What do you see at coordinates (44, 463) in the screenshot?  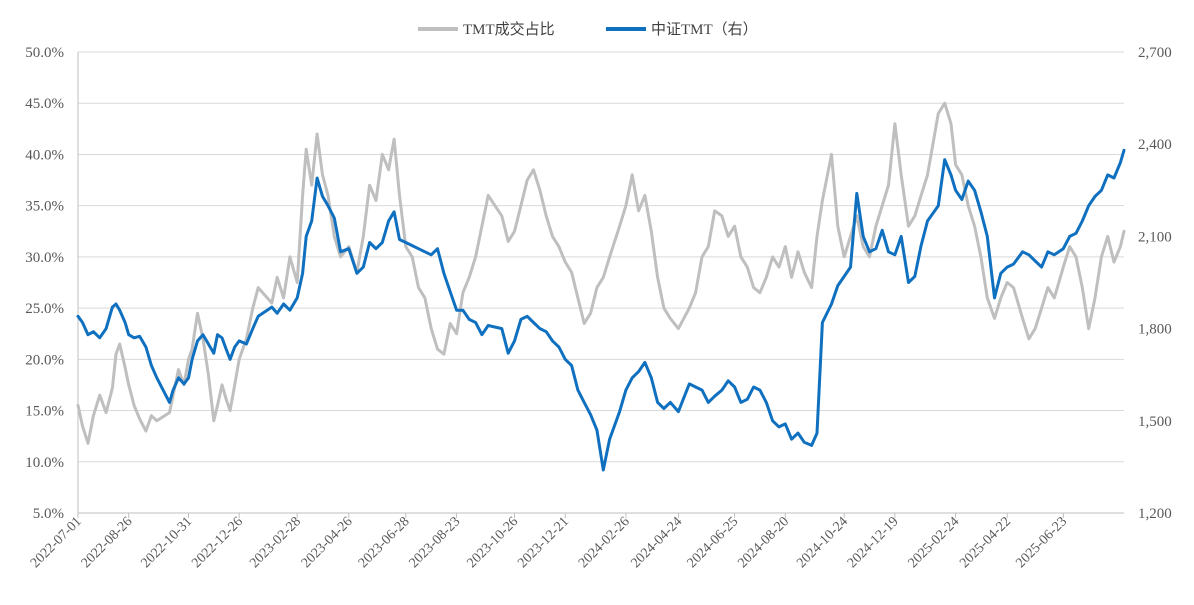 I see `left-y-tick-label: 10.0%` at bounding box center [44, 463].